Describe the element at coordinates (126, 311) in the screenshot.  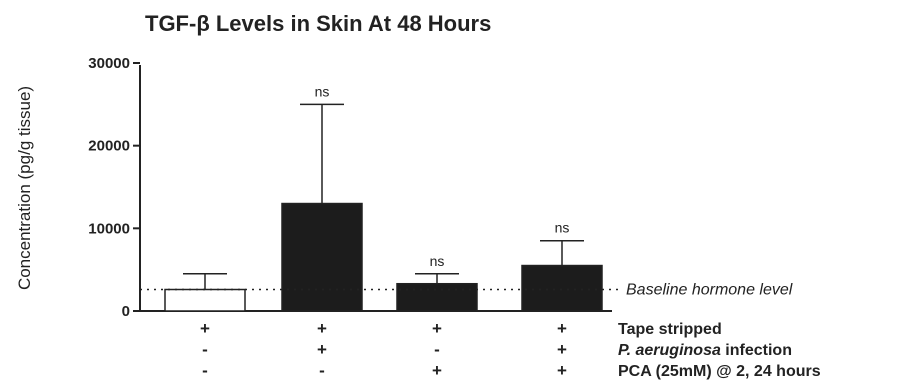
I see `y-tick-label: 0` at that location.